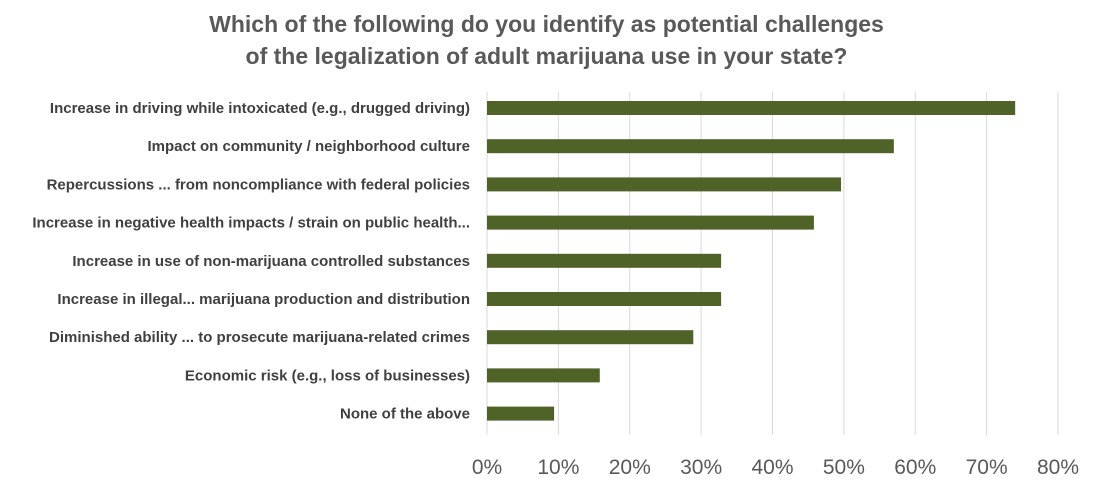 The width and height of the screenshot is (1093, 487). I want to click on x-tick-label: 80%, so click(1058, 467).